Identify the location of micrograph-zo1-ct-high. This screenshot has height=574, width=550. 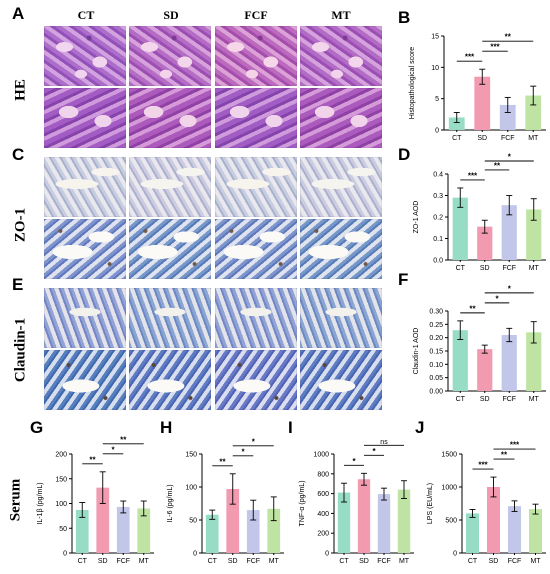
(85, 249).